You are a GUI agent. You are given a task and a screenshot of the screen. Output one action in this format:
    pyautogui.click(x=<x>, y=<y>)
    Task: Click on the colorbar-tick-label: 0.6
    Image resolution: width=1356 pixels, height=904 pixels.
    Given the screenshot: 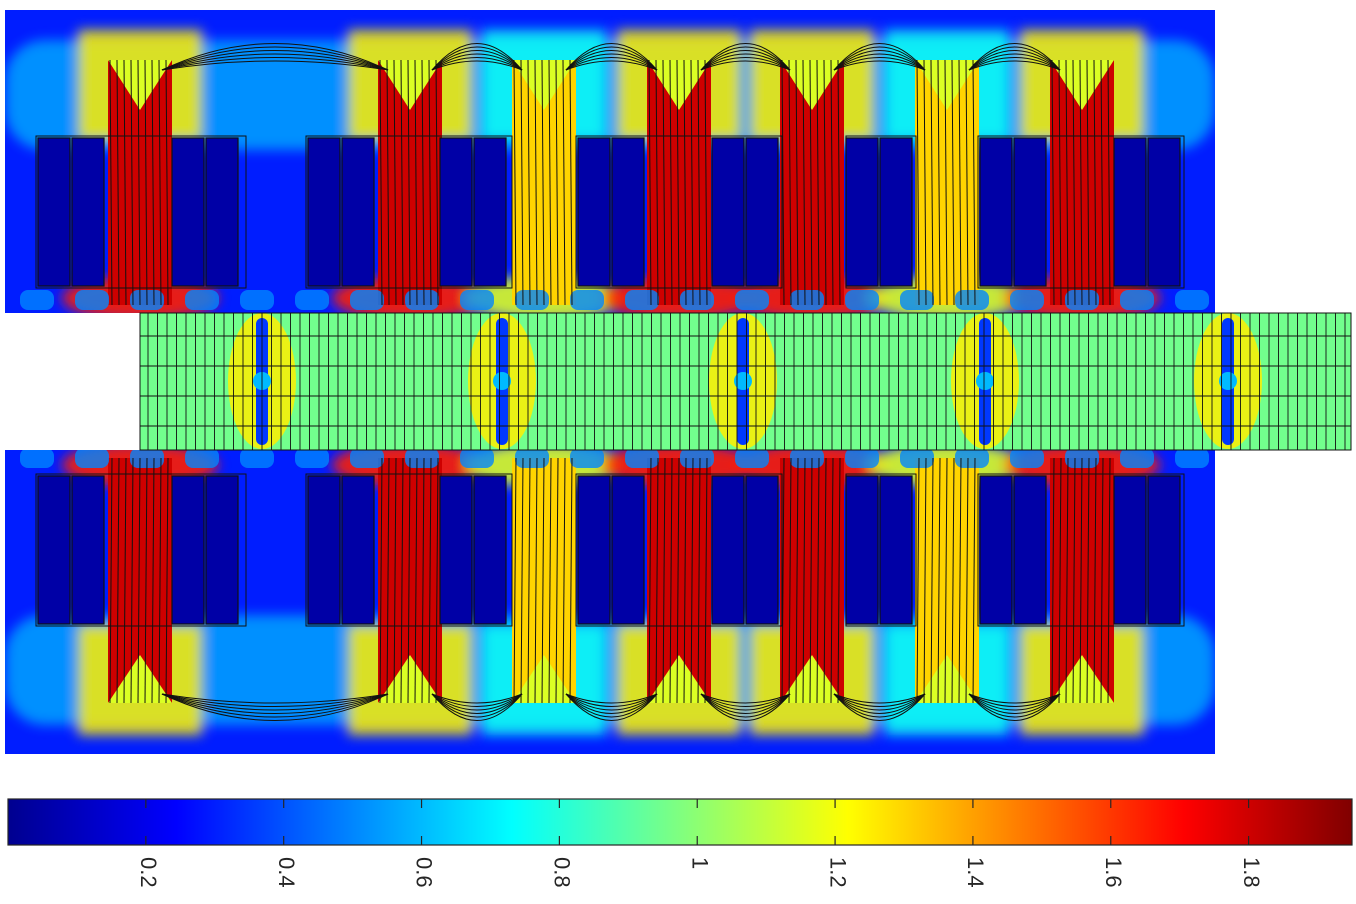 What is the action you would take?
    pyautogui.click(x=424, y=872)
    